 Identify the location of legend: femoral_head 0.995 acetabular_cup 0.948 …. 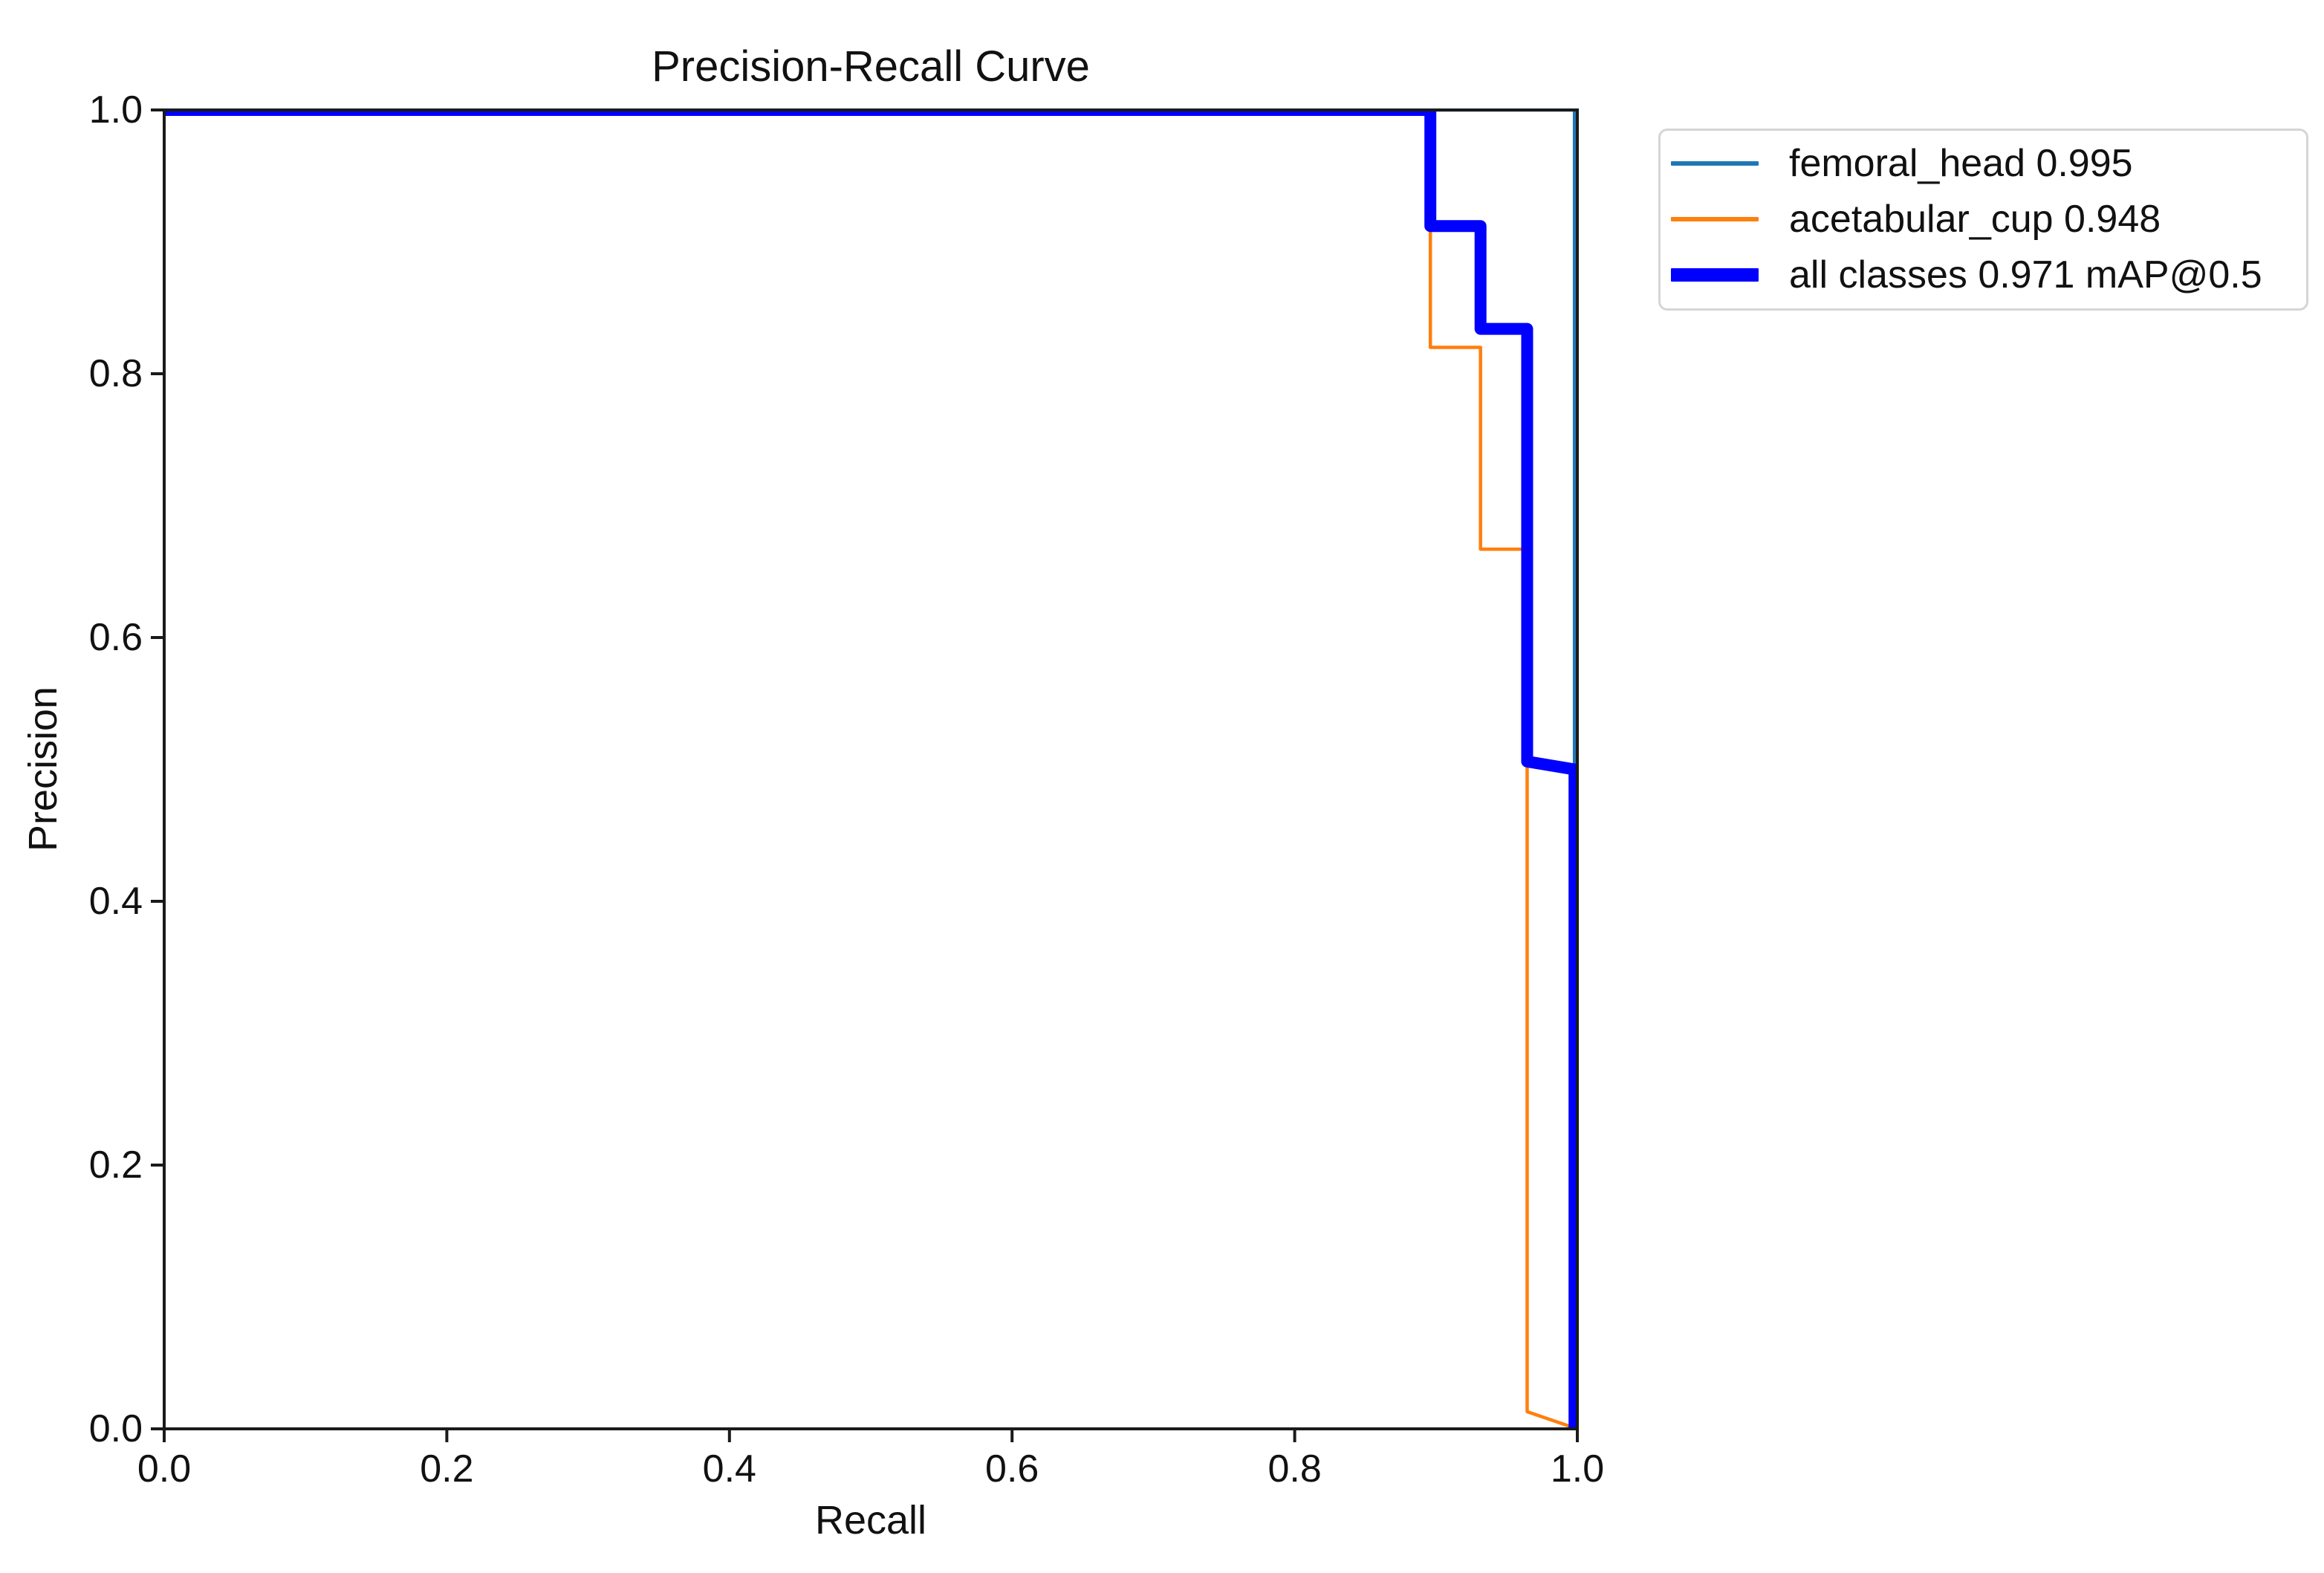
(1983, 220).